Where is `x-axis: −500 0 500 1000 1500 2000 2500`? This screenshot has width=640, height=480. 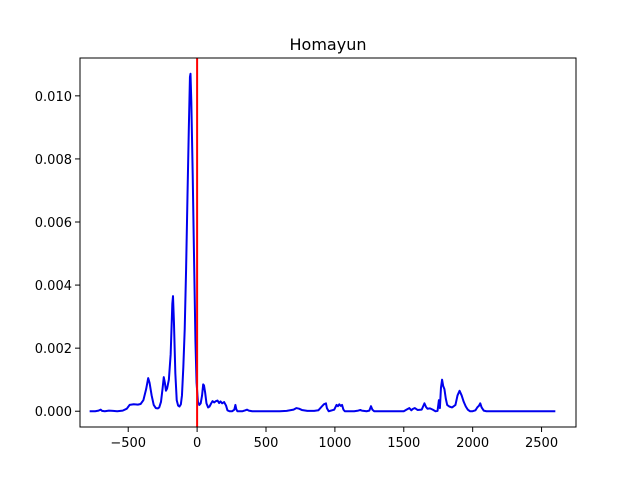 x-axis: −500 0 500 1000 1500 2000 2500 is located at coordinates (334, 439).